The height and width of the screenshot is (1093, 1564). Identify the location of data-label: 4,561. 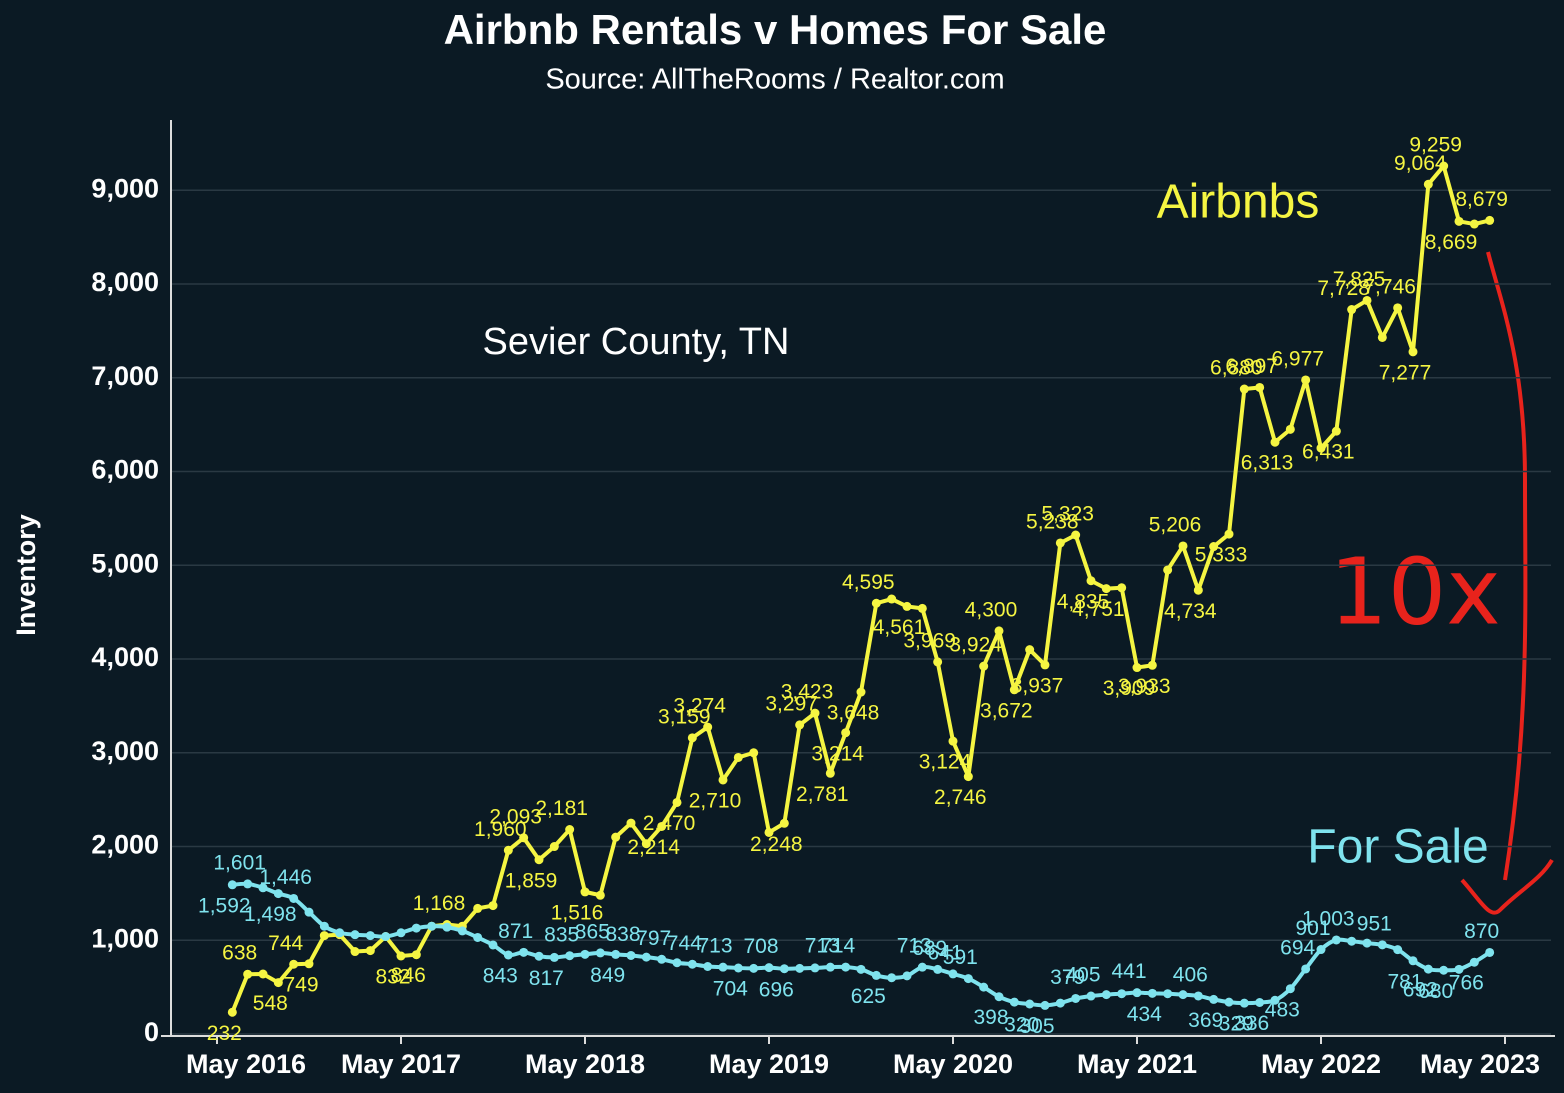
(899, 627).